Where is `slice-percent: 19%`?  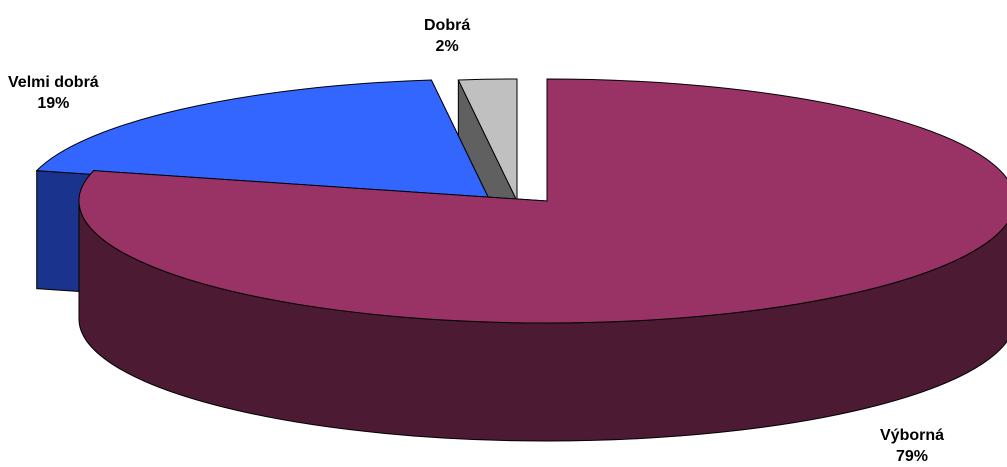 slice-percent: 19% is located at coordinates (53, 103).